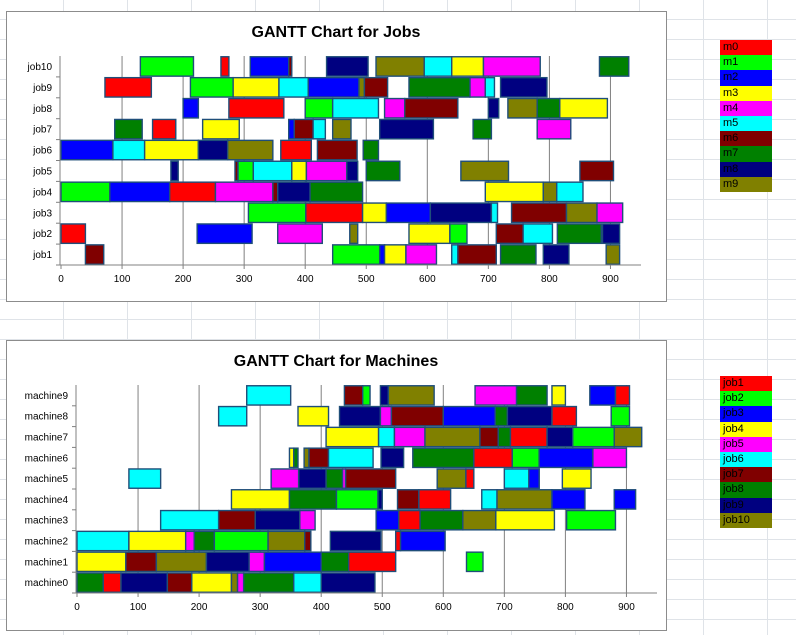  Describe the element at coordinates (427, 279) in the screenshot. I see `x-tick-label: 600` at that location.